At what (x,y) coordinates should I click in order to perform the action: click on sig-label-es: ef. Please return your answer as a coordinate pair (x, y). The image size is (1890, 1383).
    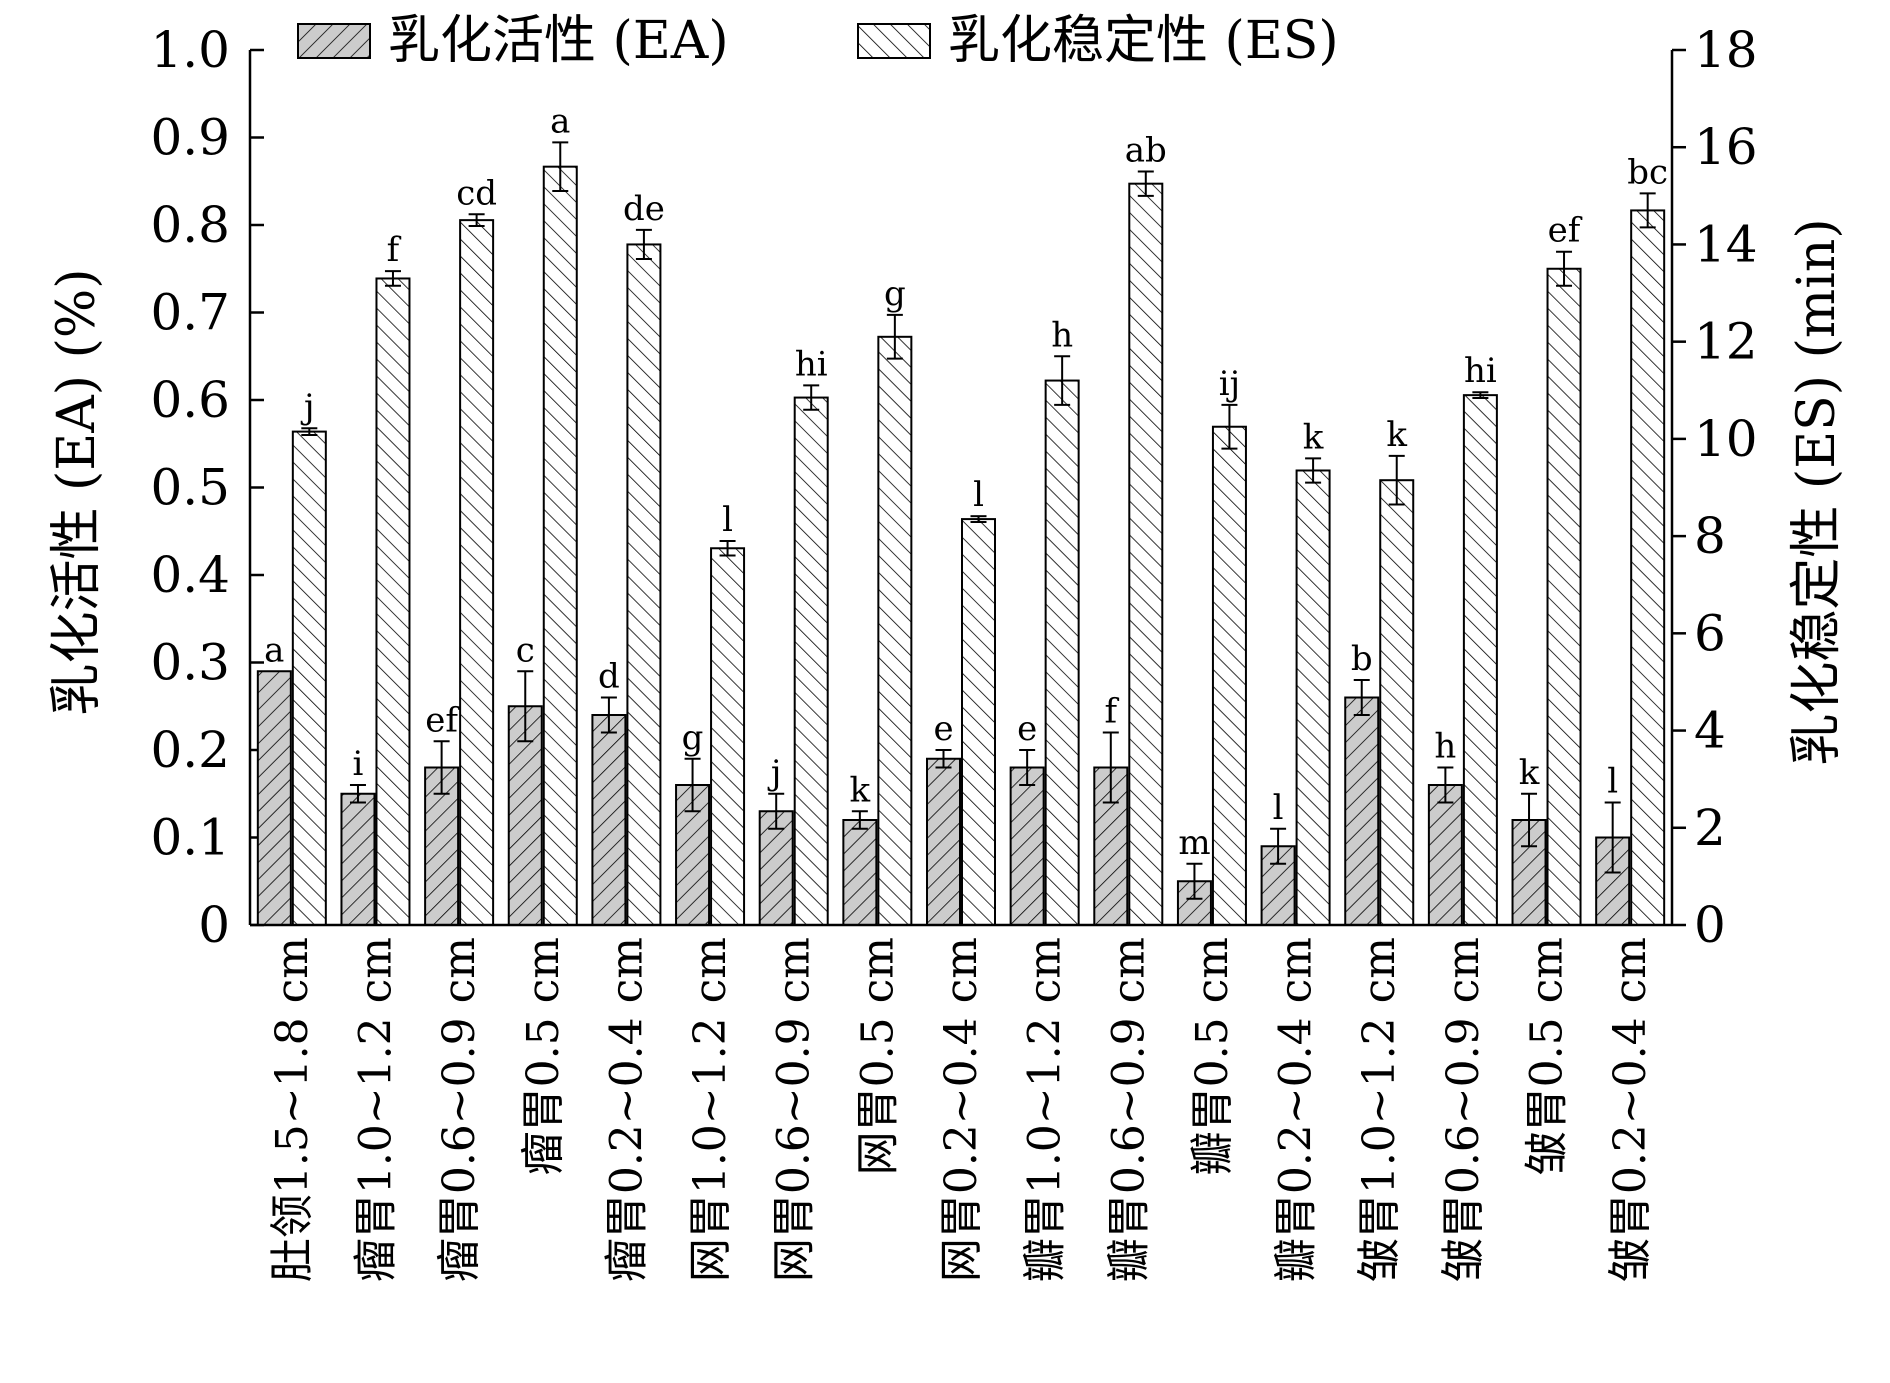
    Looking at the image, I should click on (1565, 231).